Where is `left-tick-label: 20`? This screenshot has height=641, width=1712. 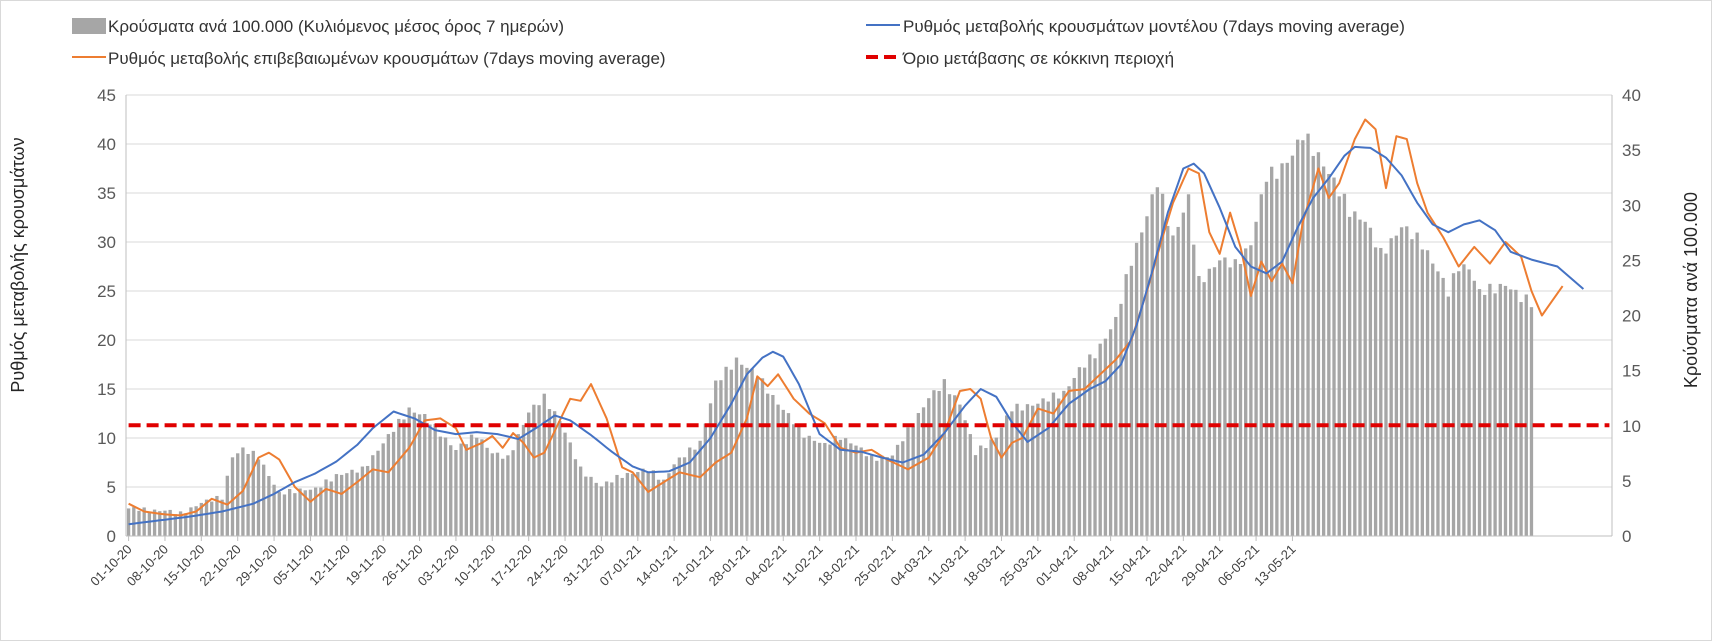 left-tick-label: 20 is located at coordinates (106, 340).